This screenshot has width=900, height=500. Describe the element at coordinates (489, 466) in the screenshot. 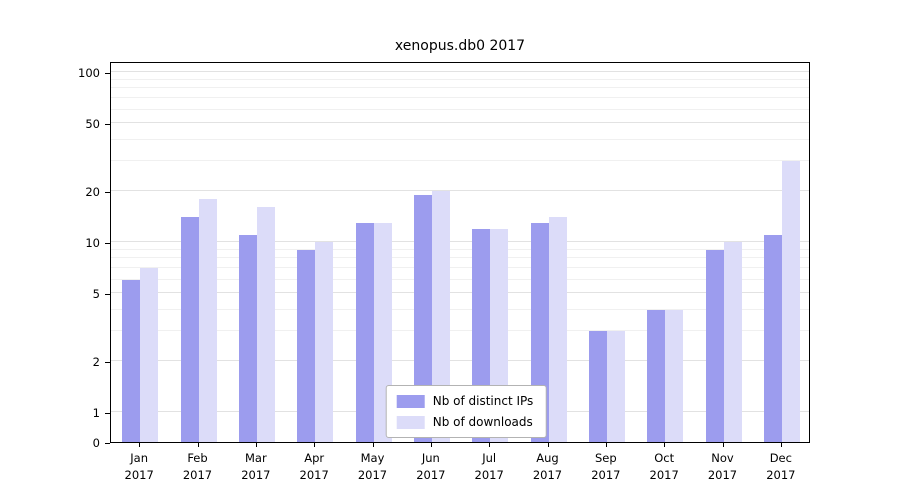

I see `x-tick-label-jul-2017: Jul 2017` at that location.